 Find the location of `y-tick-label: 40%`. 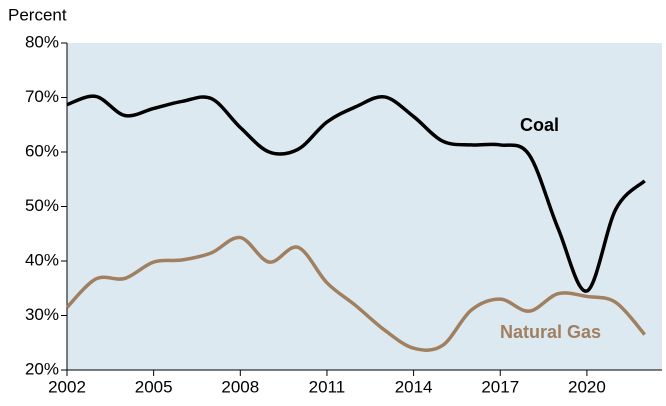

y-tick-label: 40% is located at coordinates (42, 259).